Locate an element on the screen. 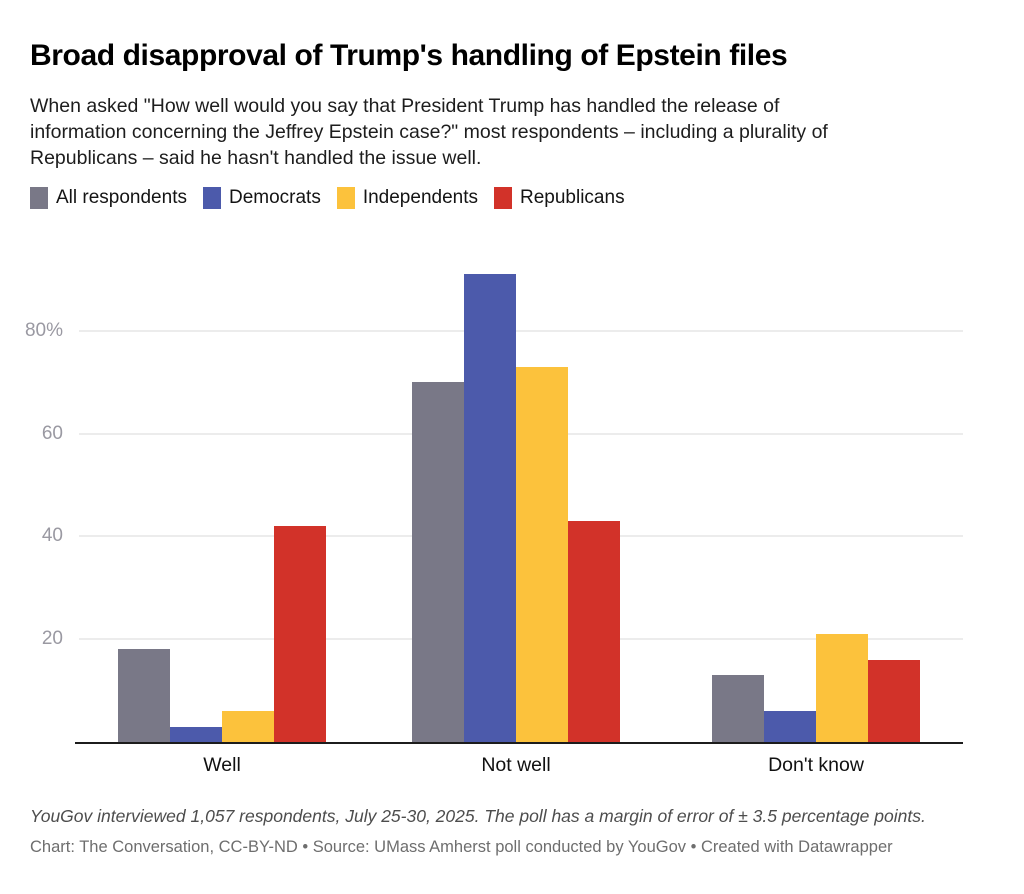  bar-not-well-democrats is located at coordinates (490, 508).